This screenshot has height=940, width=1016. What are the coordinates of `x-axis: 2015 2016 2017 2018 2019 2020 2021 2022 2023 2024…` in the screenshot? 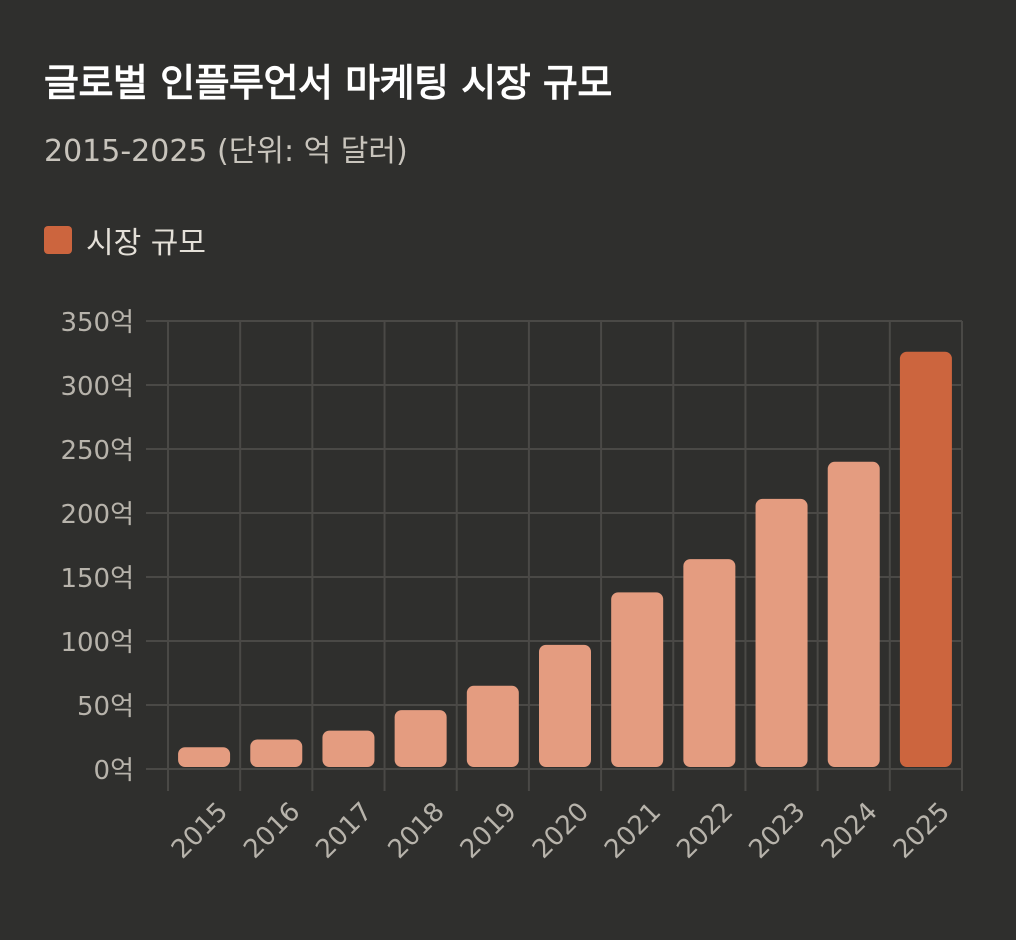 It's located at (561, 831).